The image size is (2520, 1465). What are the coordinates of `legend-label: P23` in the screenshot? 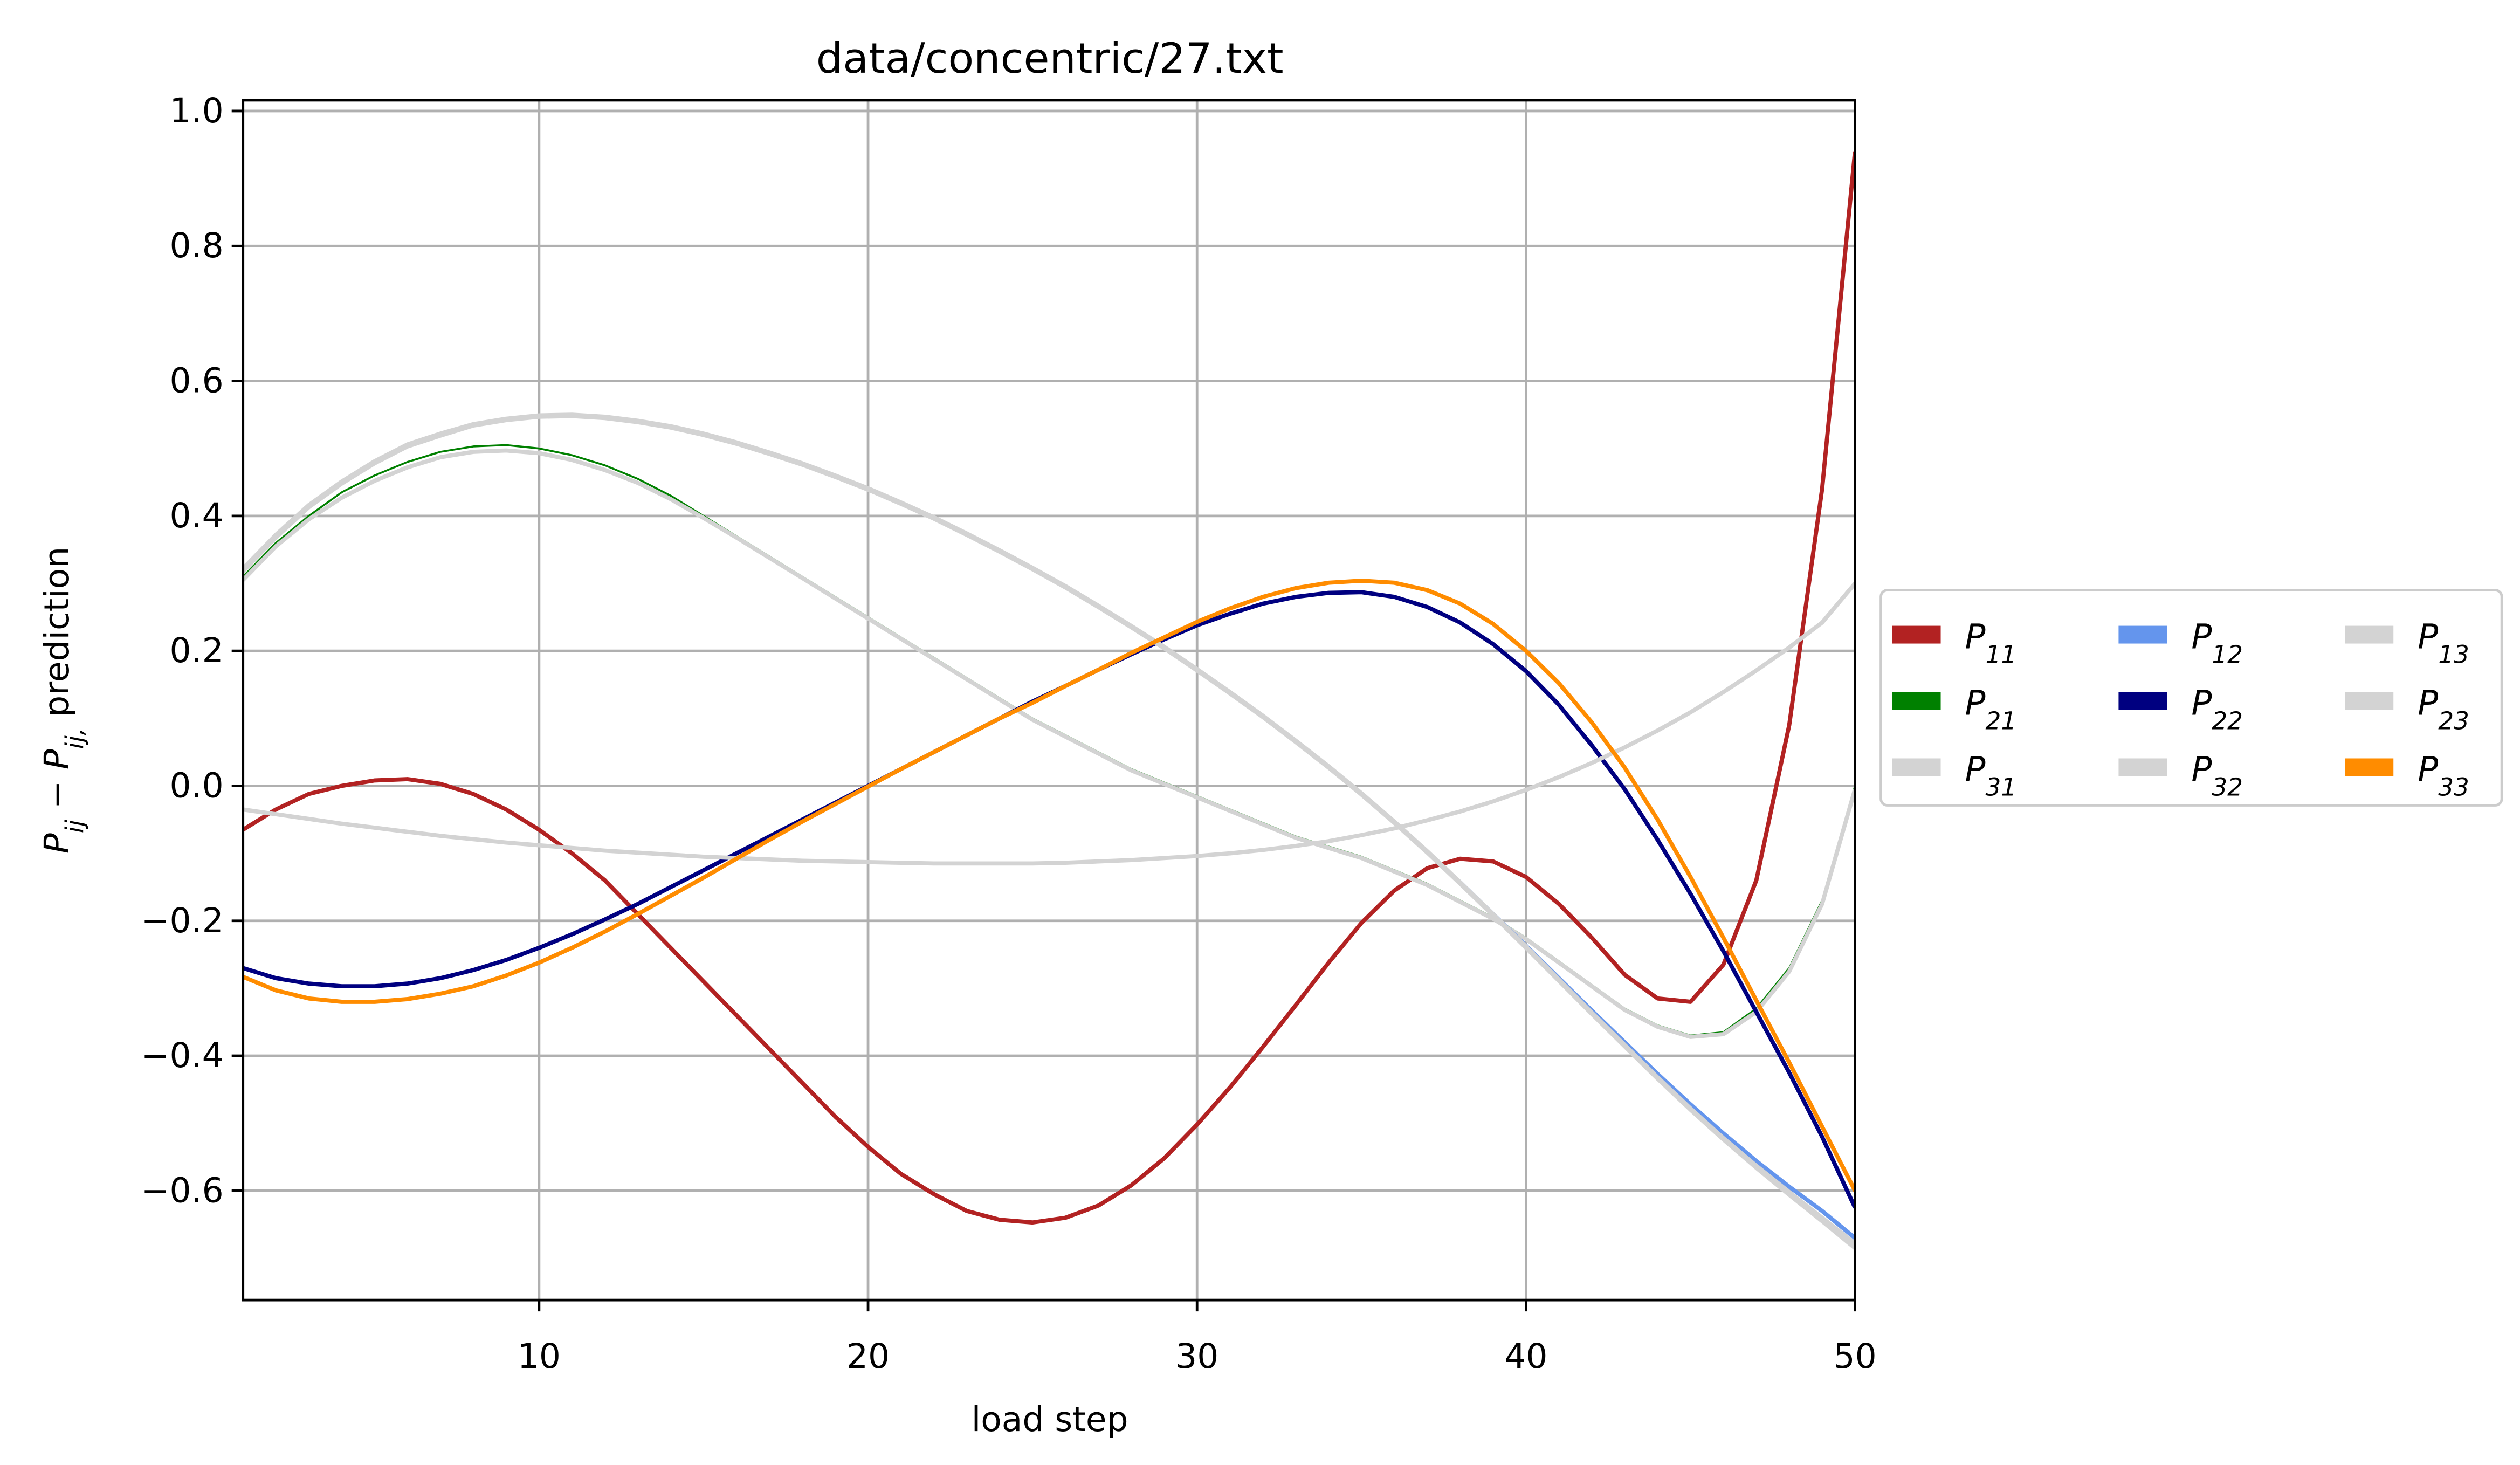 It's located at (2443, 709).